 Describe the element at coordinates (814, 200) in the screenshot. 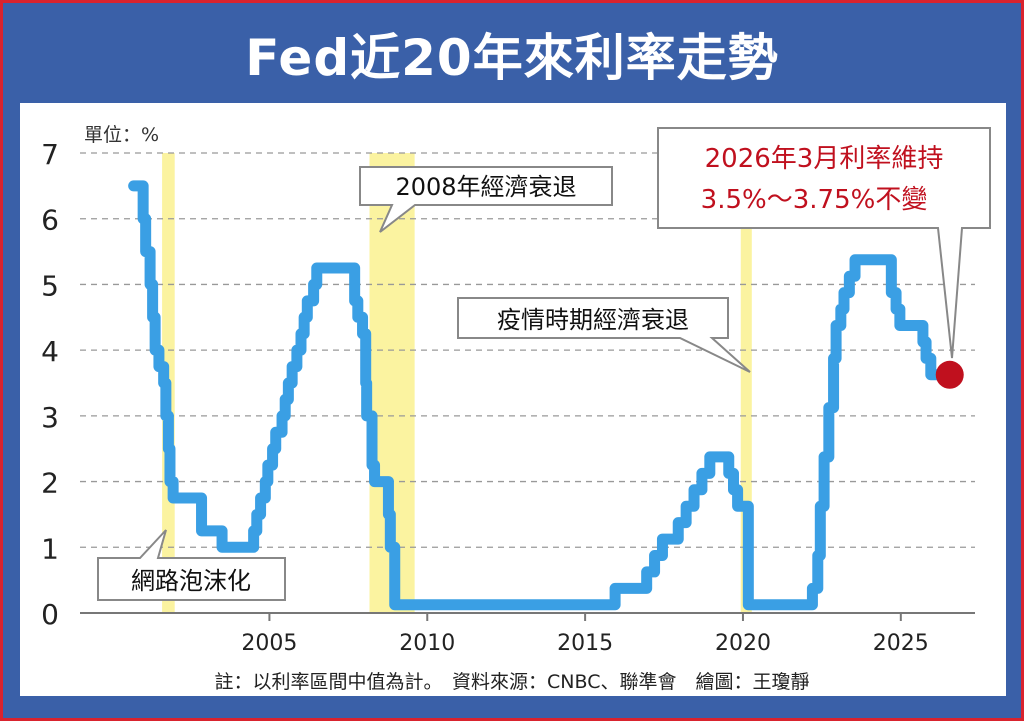

I see `callout-2026-line2: 3.5%～3.75%不變` at that location.